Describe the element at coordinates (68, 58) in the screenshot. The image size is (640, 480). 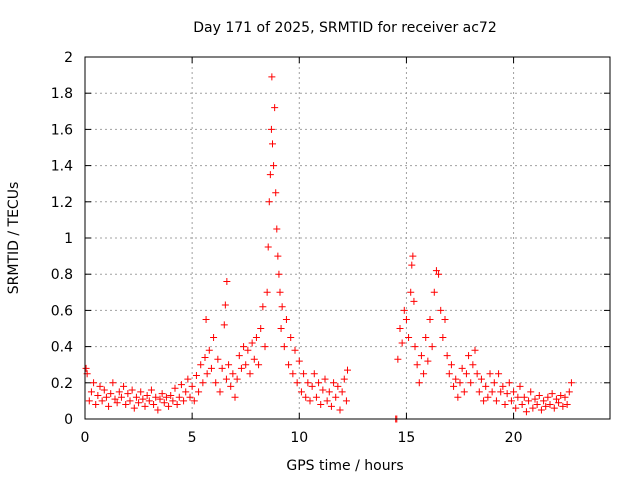
I see `y-tick-label: 2` at that location.